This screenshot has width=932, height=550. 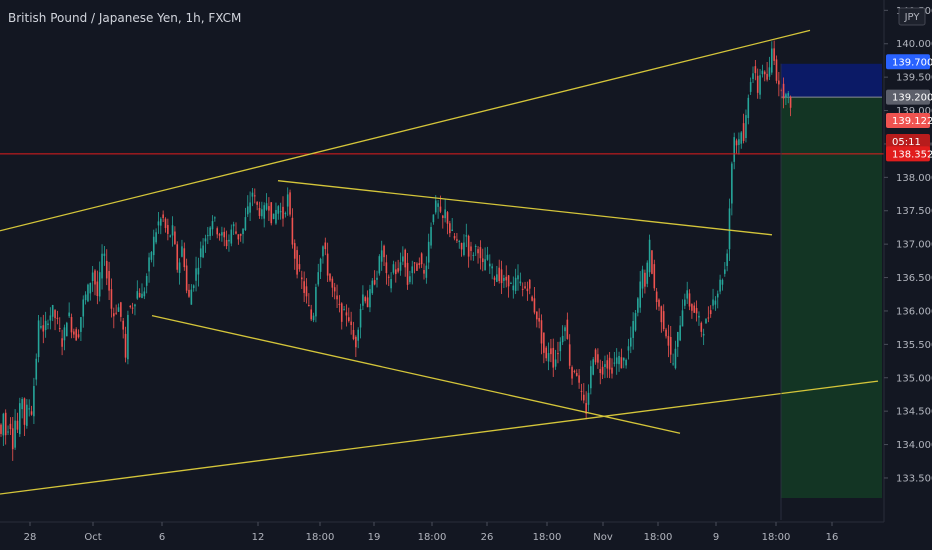 What do you see at coordinates (908, 142) in the screenshot?
I see `countdown-label-box` at bounding box center [908, 142].